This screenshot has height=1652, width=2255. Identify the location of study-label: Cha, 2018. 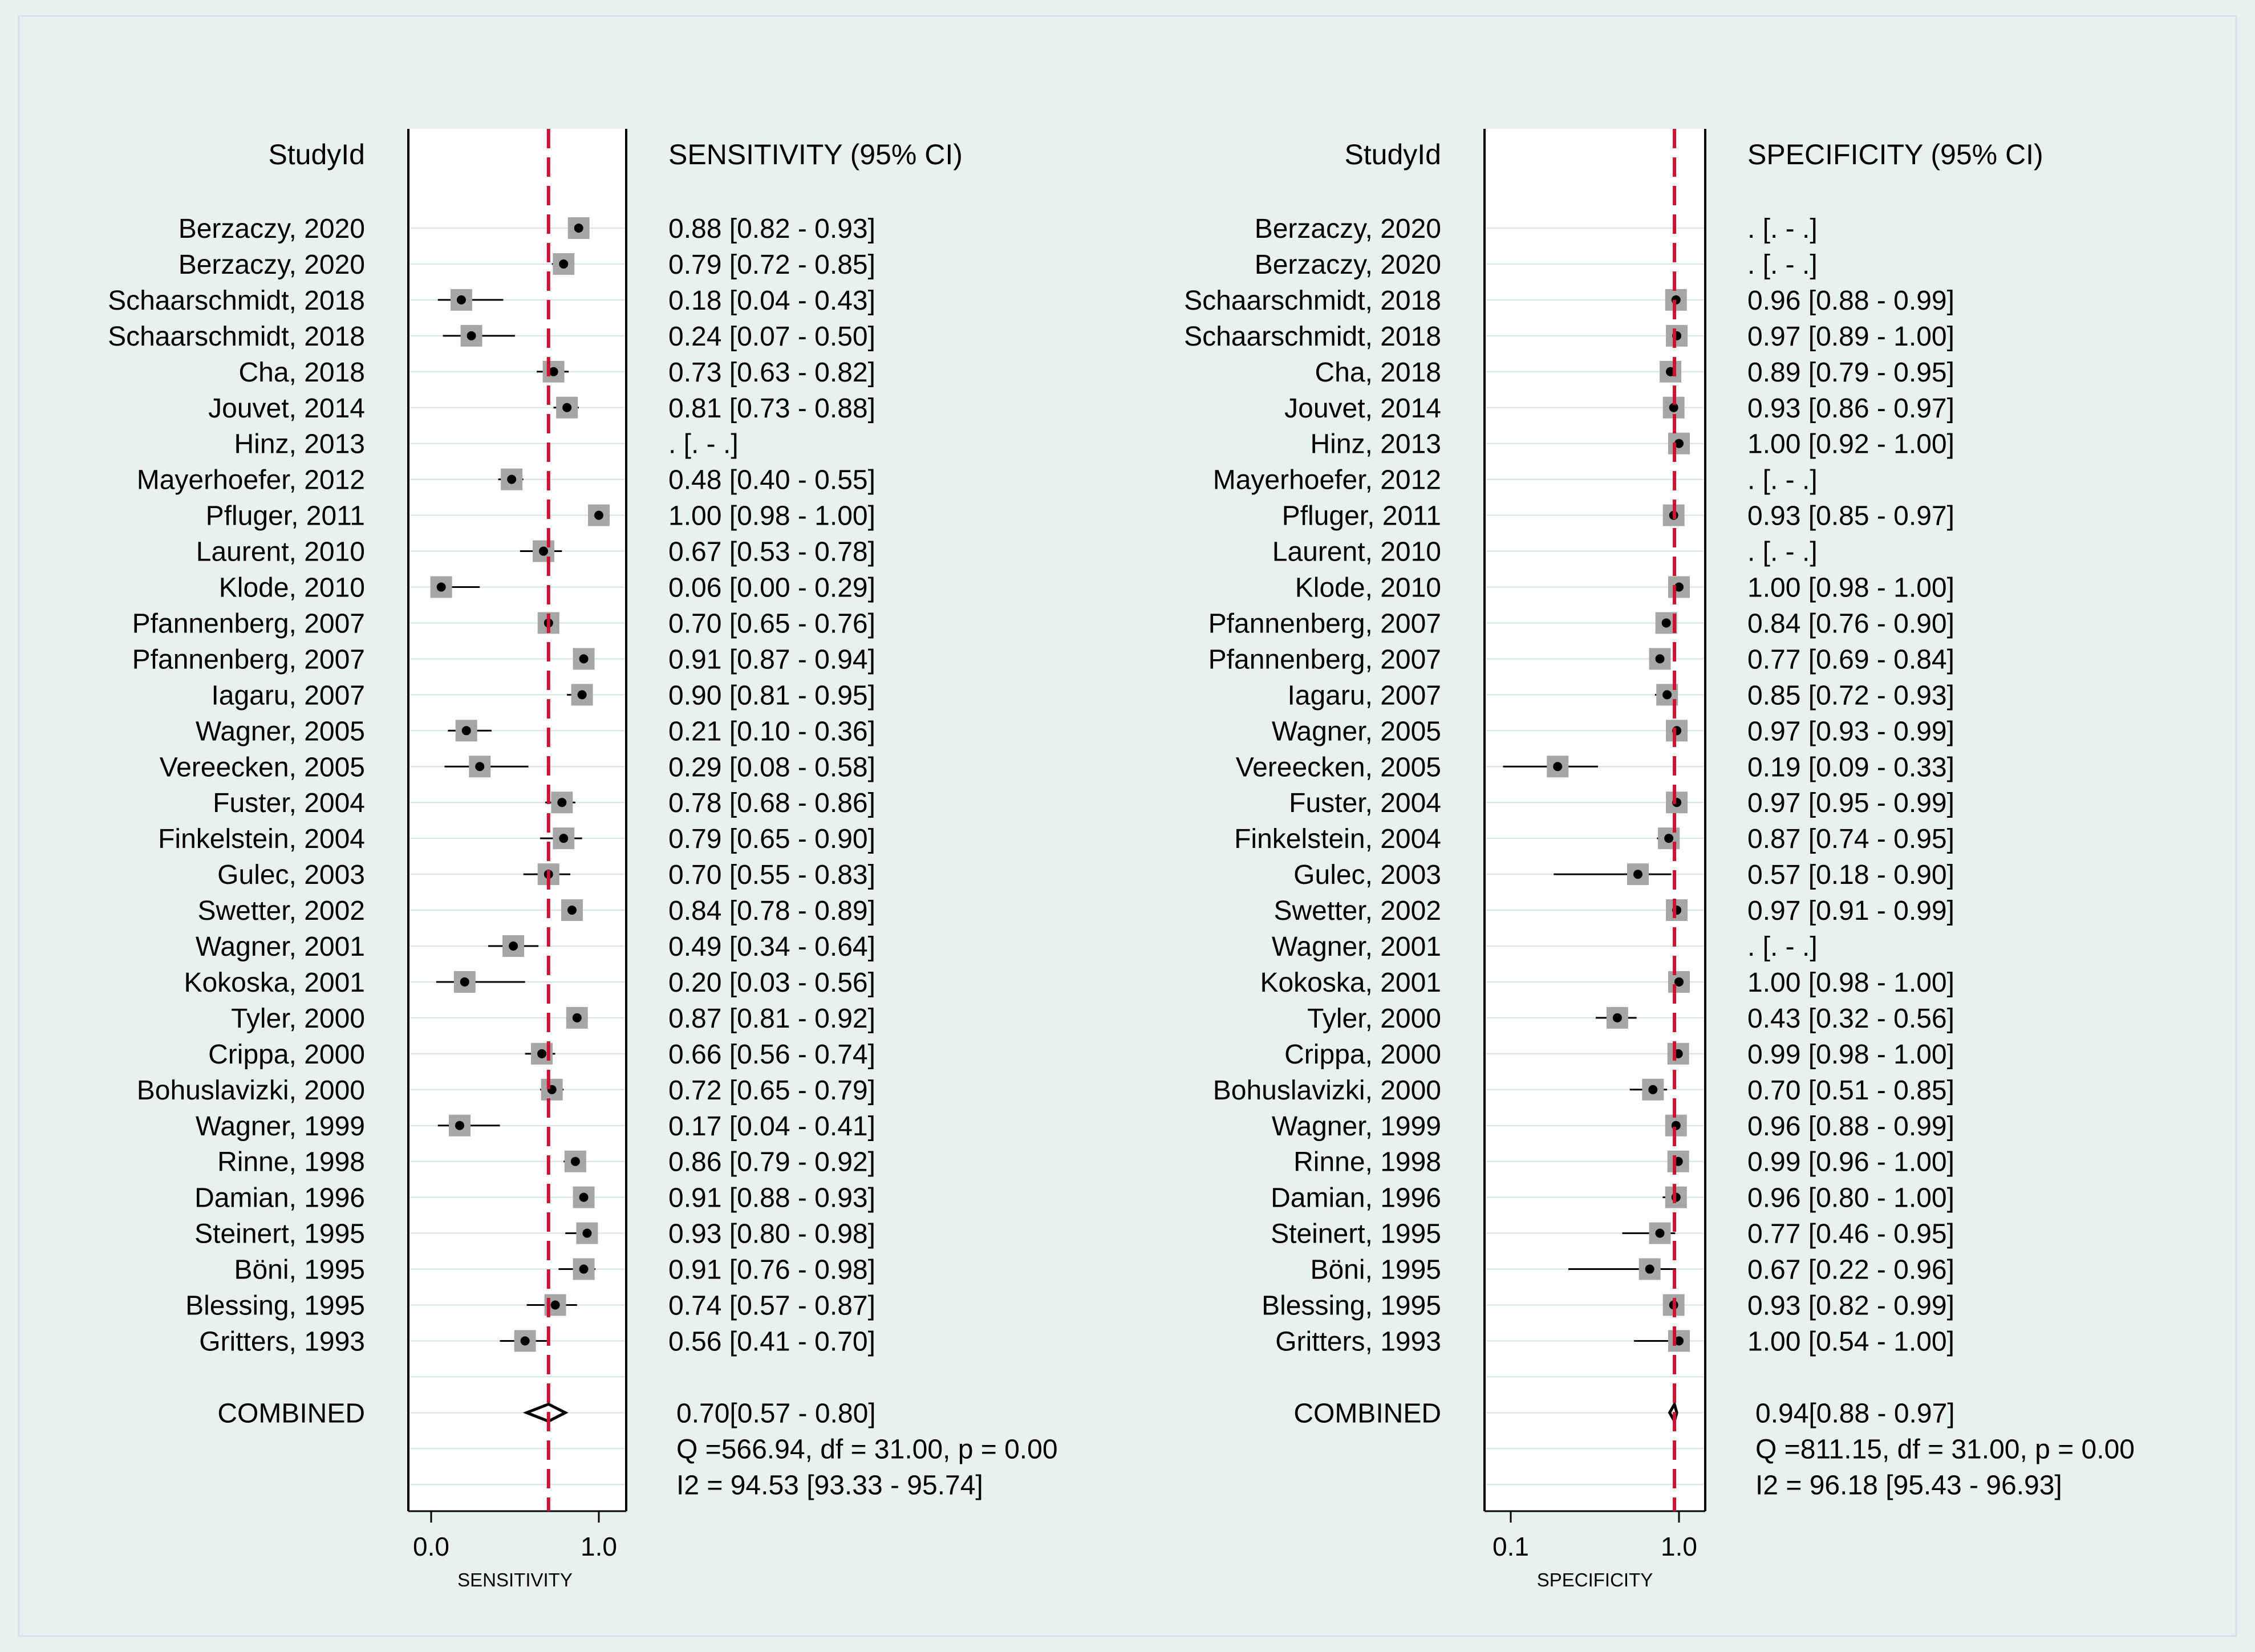
(301, 373).